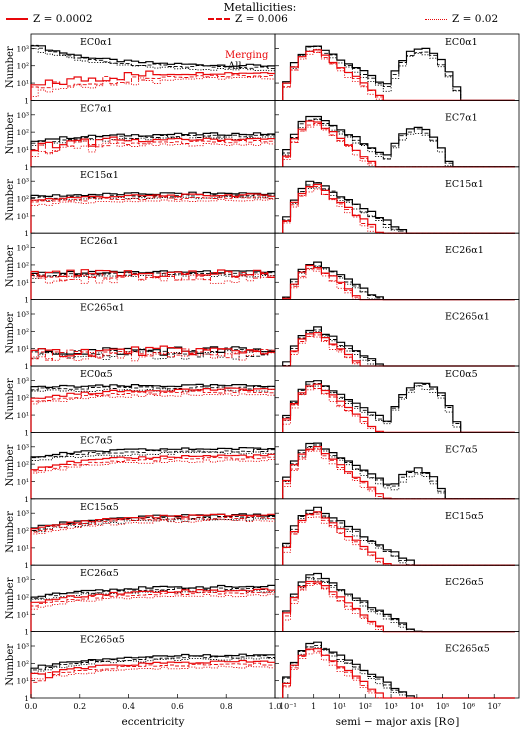 This screenshot has height=730, width=520. What do you see at coordinates (99, 175) in the screenshot?
I see `row-label-left: EC15α1` at bounding box center [99, 175].